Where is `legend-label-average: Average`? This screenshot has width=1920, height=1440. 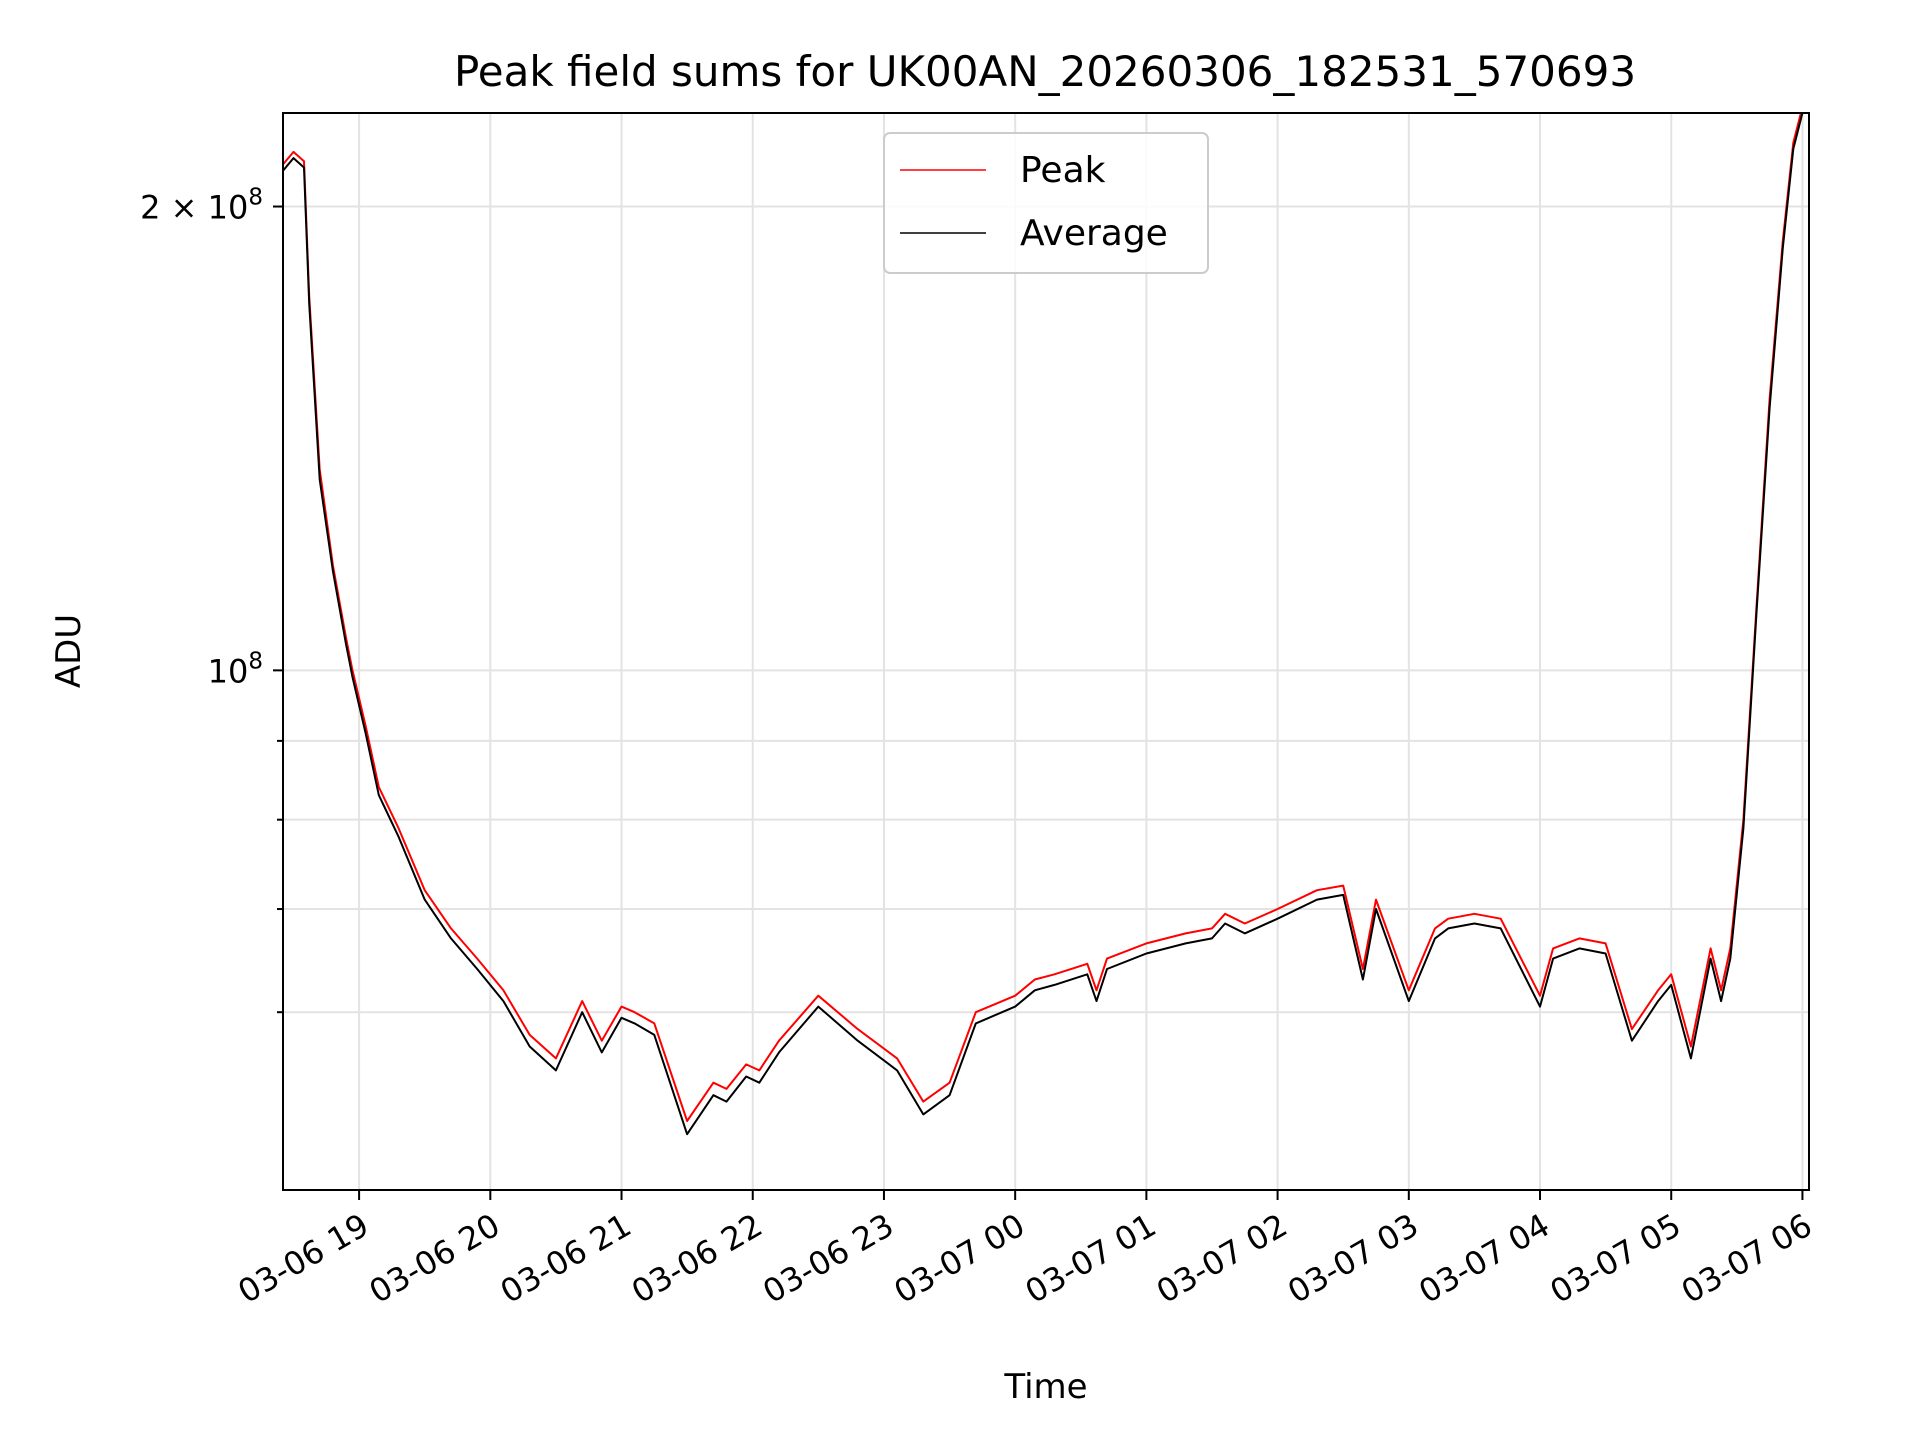 legend-label-average: Average is located at coordinates (1094, 233).